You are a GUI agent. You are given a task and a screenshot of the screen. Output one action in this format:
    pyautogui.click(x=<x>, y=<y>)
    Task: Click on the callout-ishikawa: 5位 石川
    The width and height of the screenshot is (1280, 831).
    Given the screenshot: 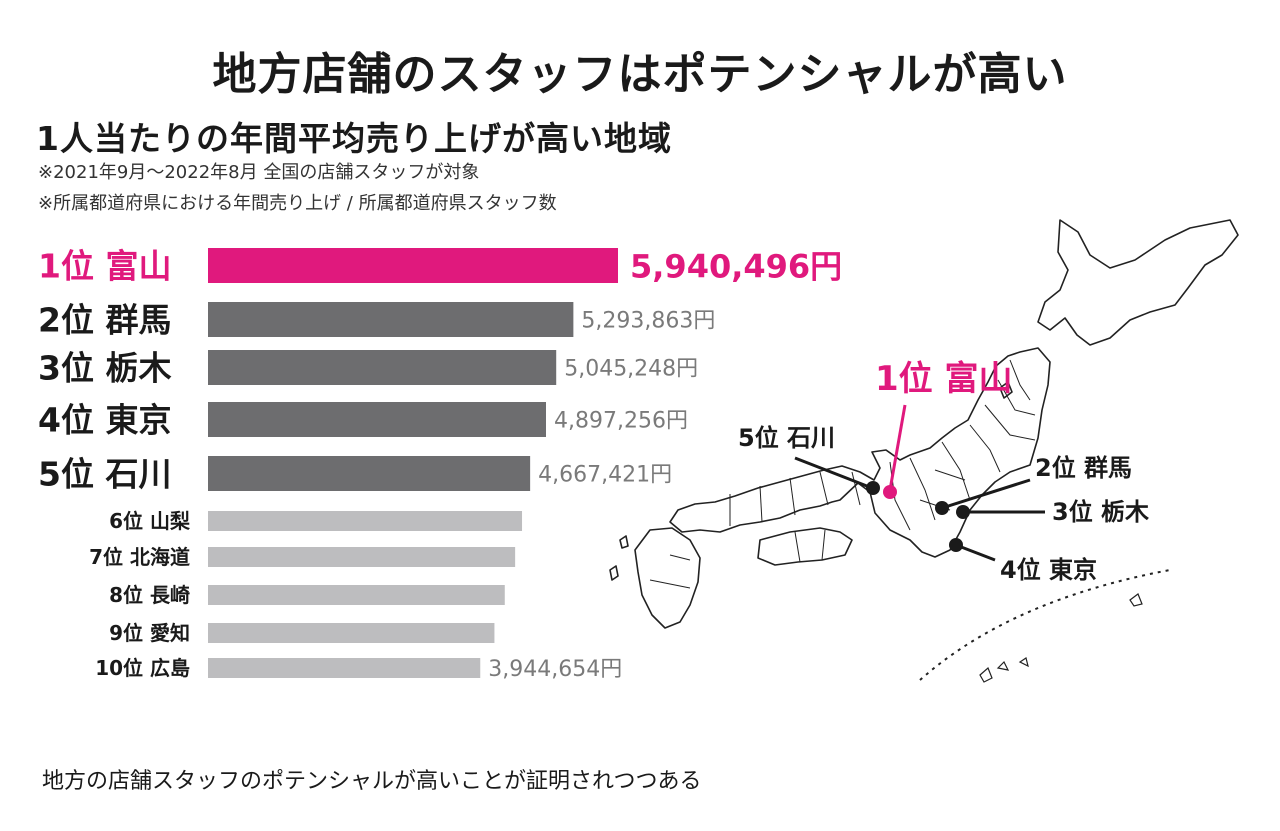 What is the action you would take?
    pyautogui.click(x=809, y=459)
    